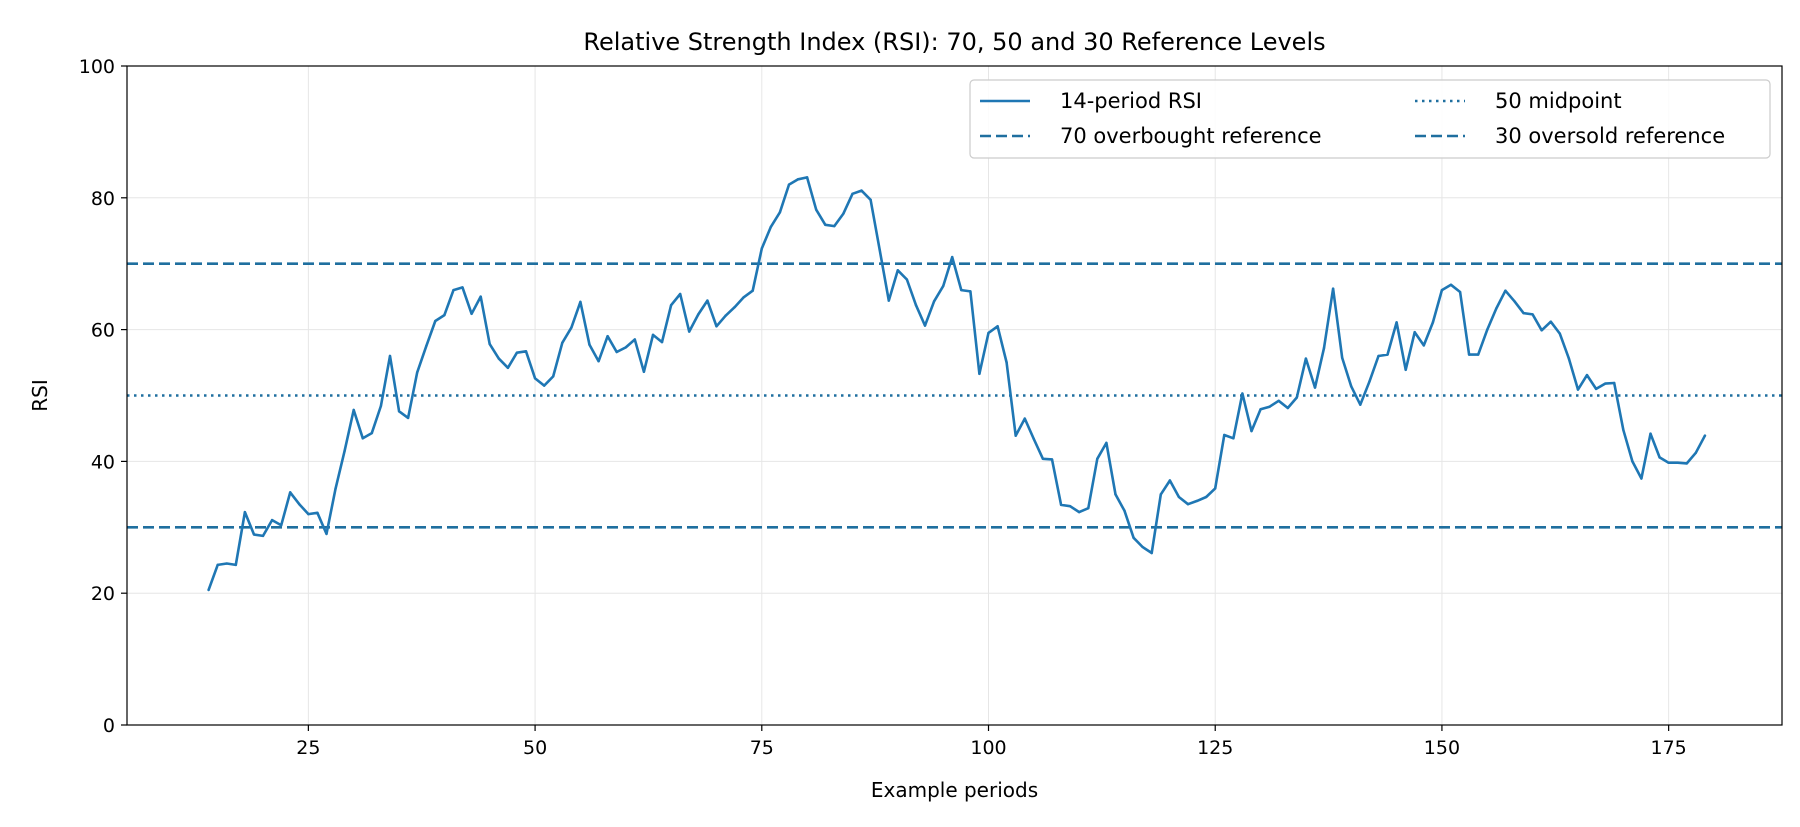 The image size is (1800, 827). I want to click on y-tick-label: 0, so click(109, 726).